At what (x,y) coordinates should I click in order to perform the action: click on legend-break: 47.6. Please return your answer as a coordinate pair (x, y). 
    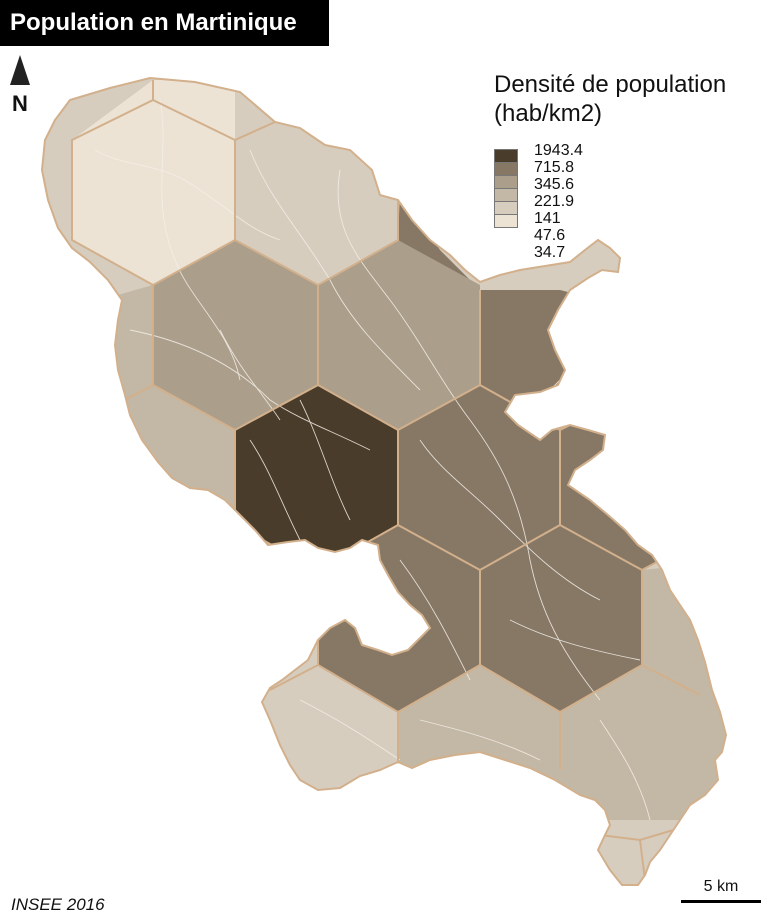
    Looking at the image, I should click on (550, 235).